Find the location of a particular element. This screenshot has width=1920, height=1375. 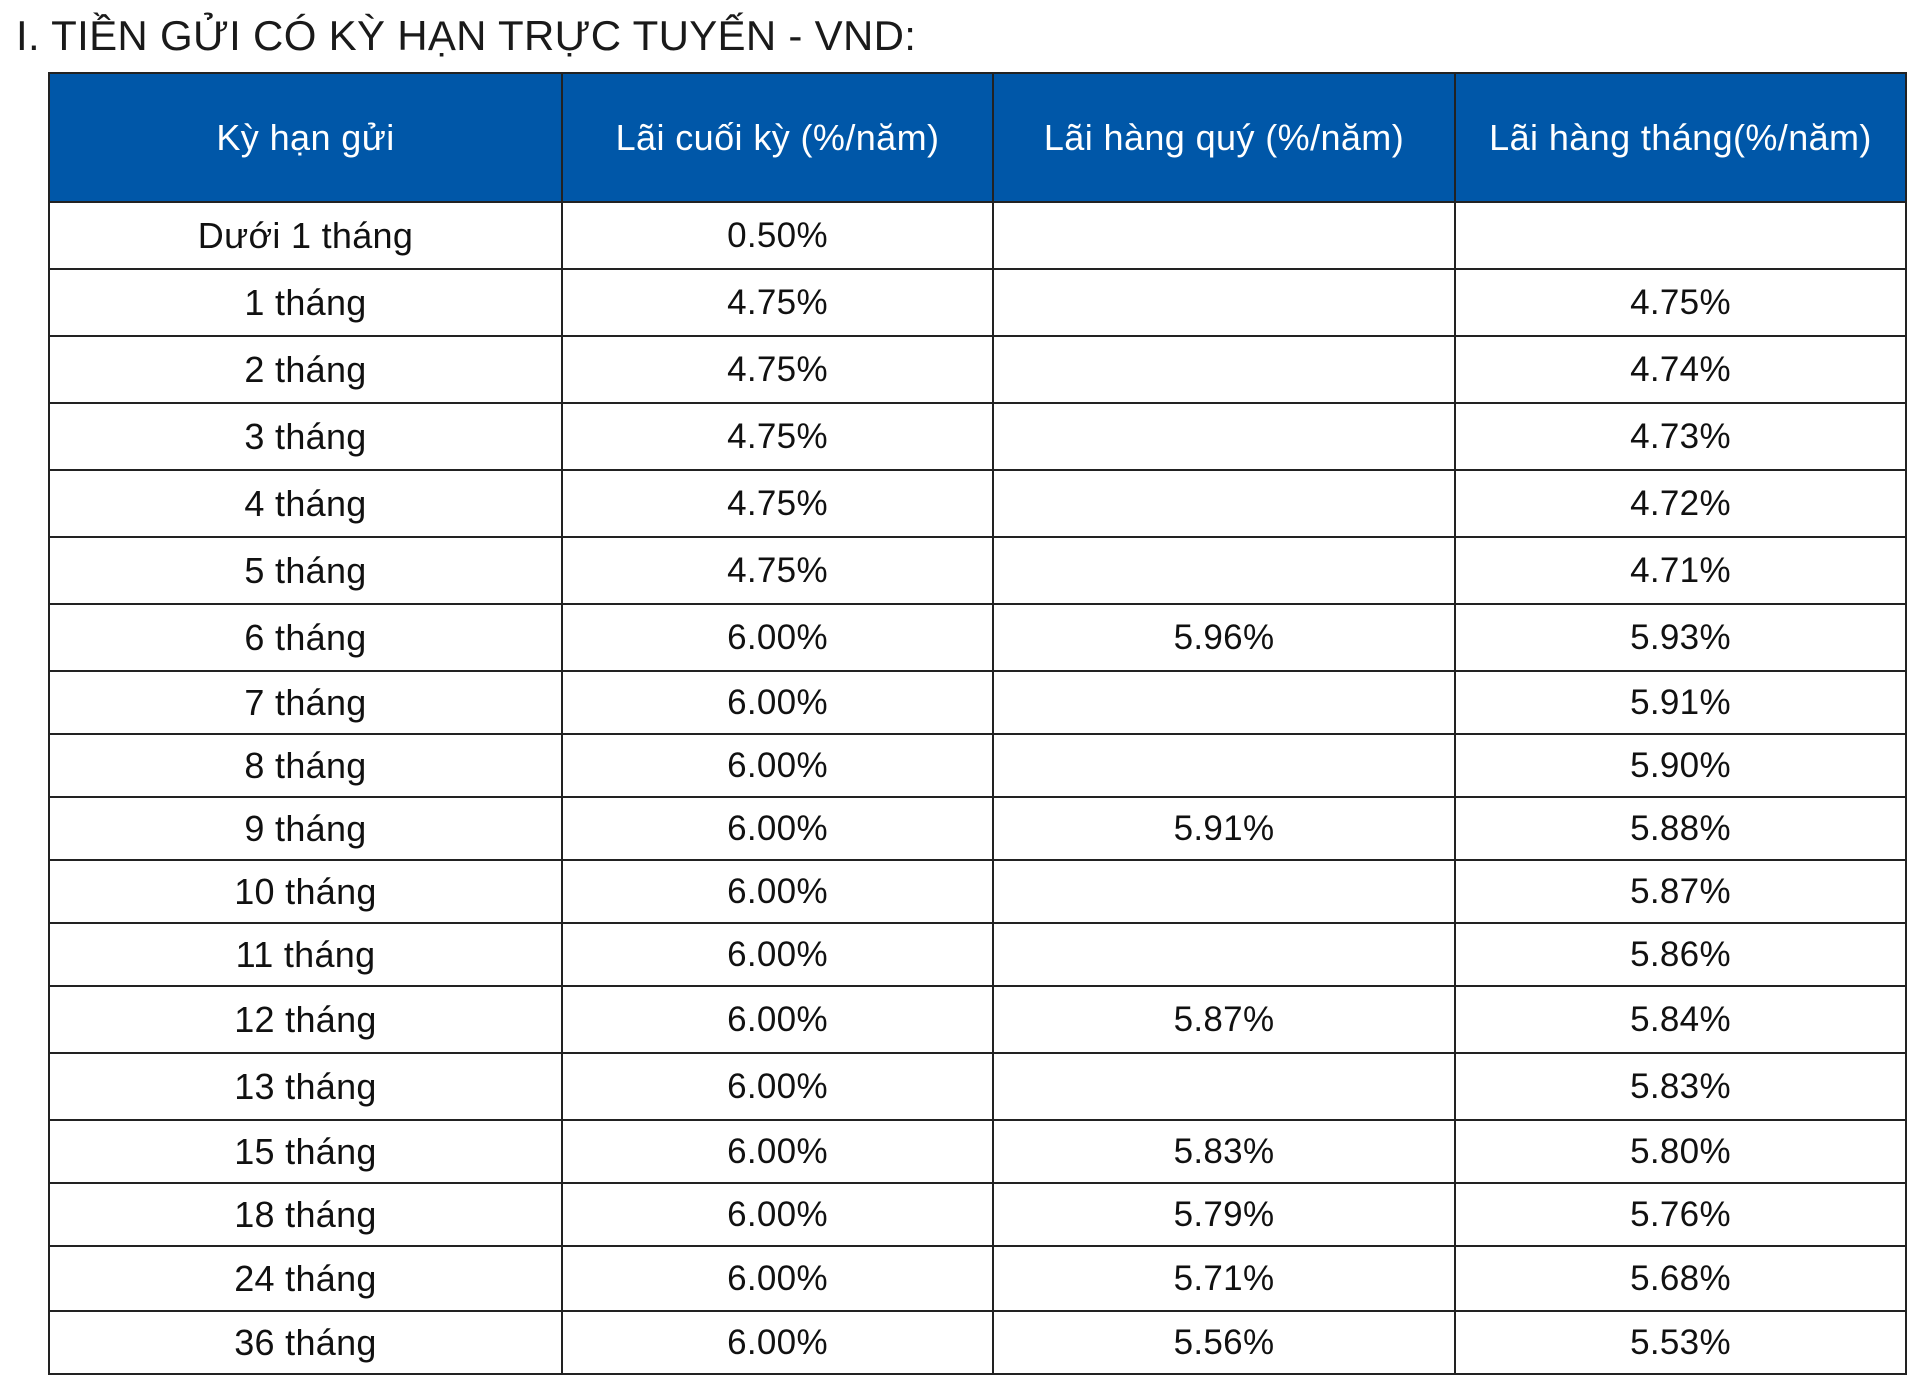

cell-term: 4 tháng is located at coordinates (305, 503).